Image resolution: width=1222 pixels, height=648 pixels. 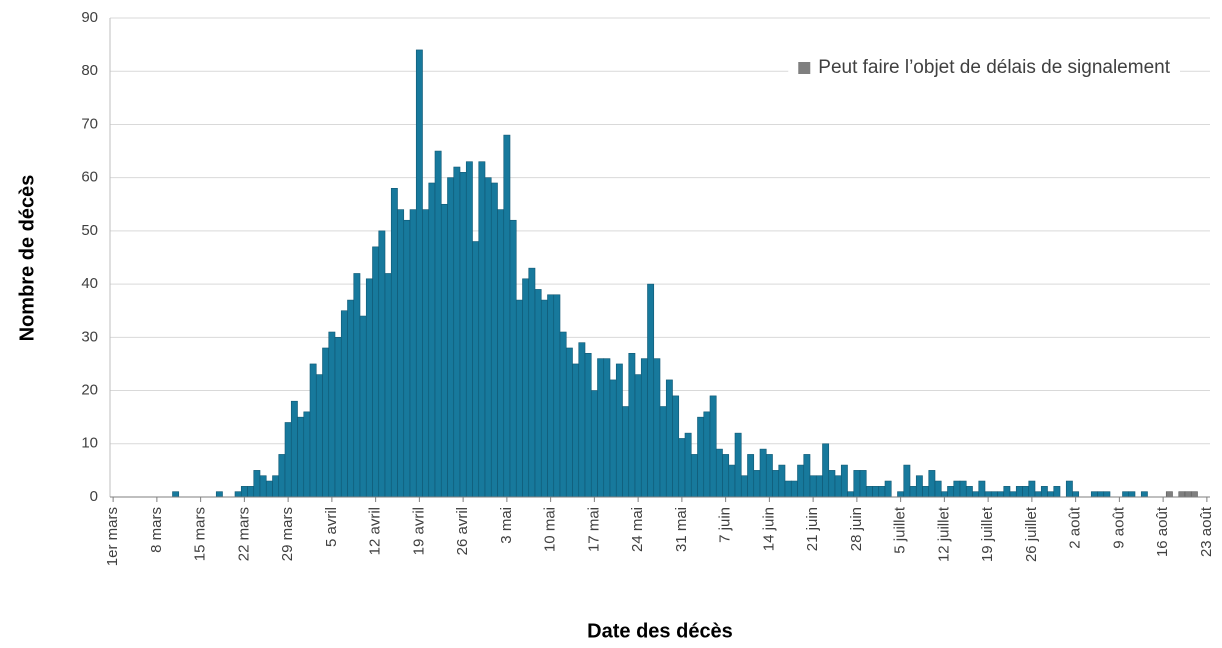 What do you see at coordinates (112, 536) in the screenshot?
I see `x-tick-label: 1er mars` at bounding box center [112, 536].